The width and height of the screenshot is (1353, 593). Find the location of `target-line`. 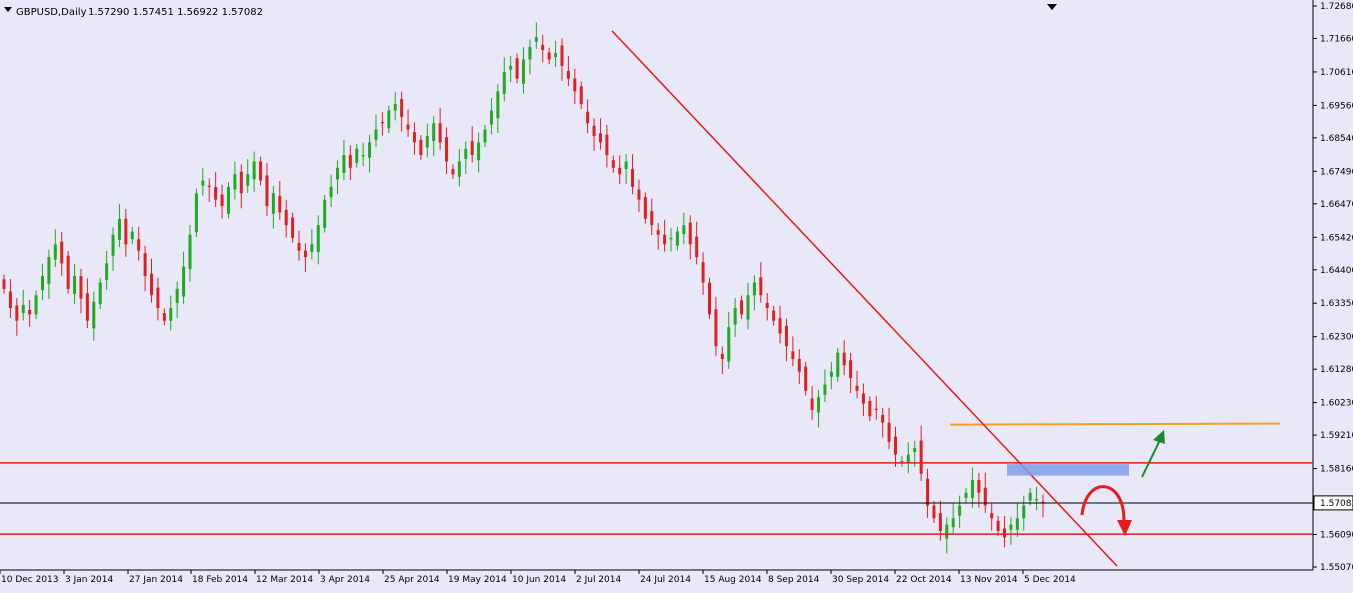

target-line is located at coordinates (1115, 424).